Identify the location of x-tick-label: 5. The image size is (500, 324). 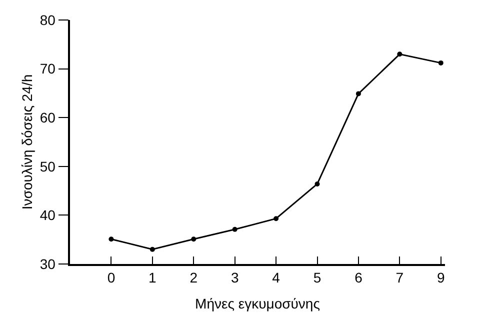
(317, 278).